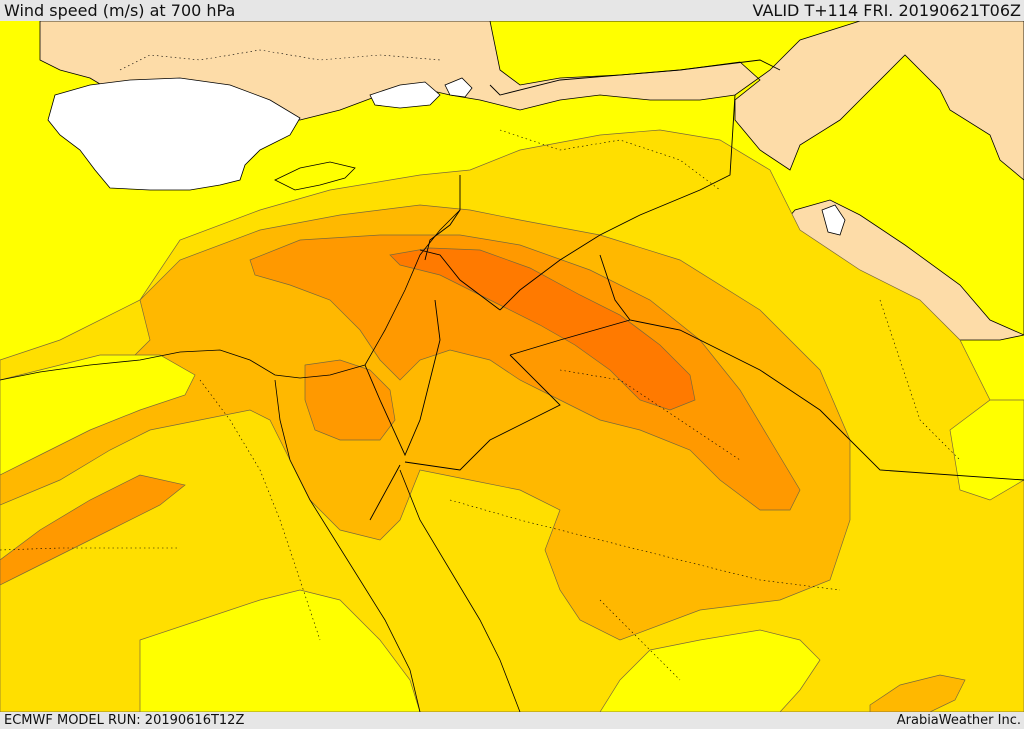 This screenshot has height=729, width=1024. What do you see at coordinates (958, 720) in the screenshot?
I see `credit-text: ArabiaWeather Inc.` at bounding box center [958, 720].